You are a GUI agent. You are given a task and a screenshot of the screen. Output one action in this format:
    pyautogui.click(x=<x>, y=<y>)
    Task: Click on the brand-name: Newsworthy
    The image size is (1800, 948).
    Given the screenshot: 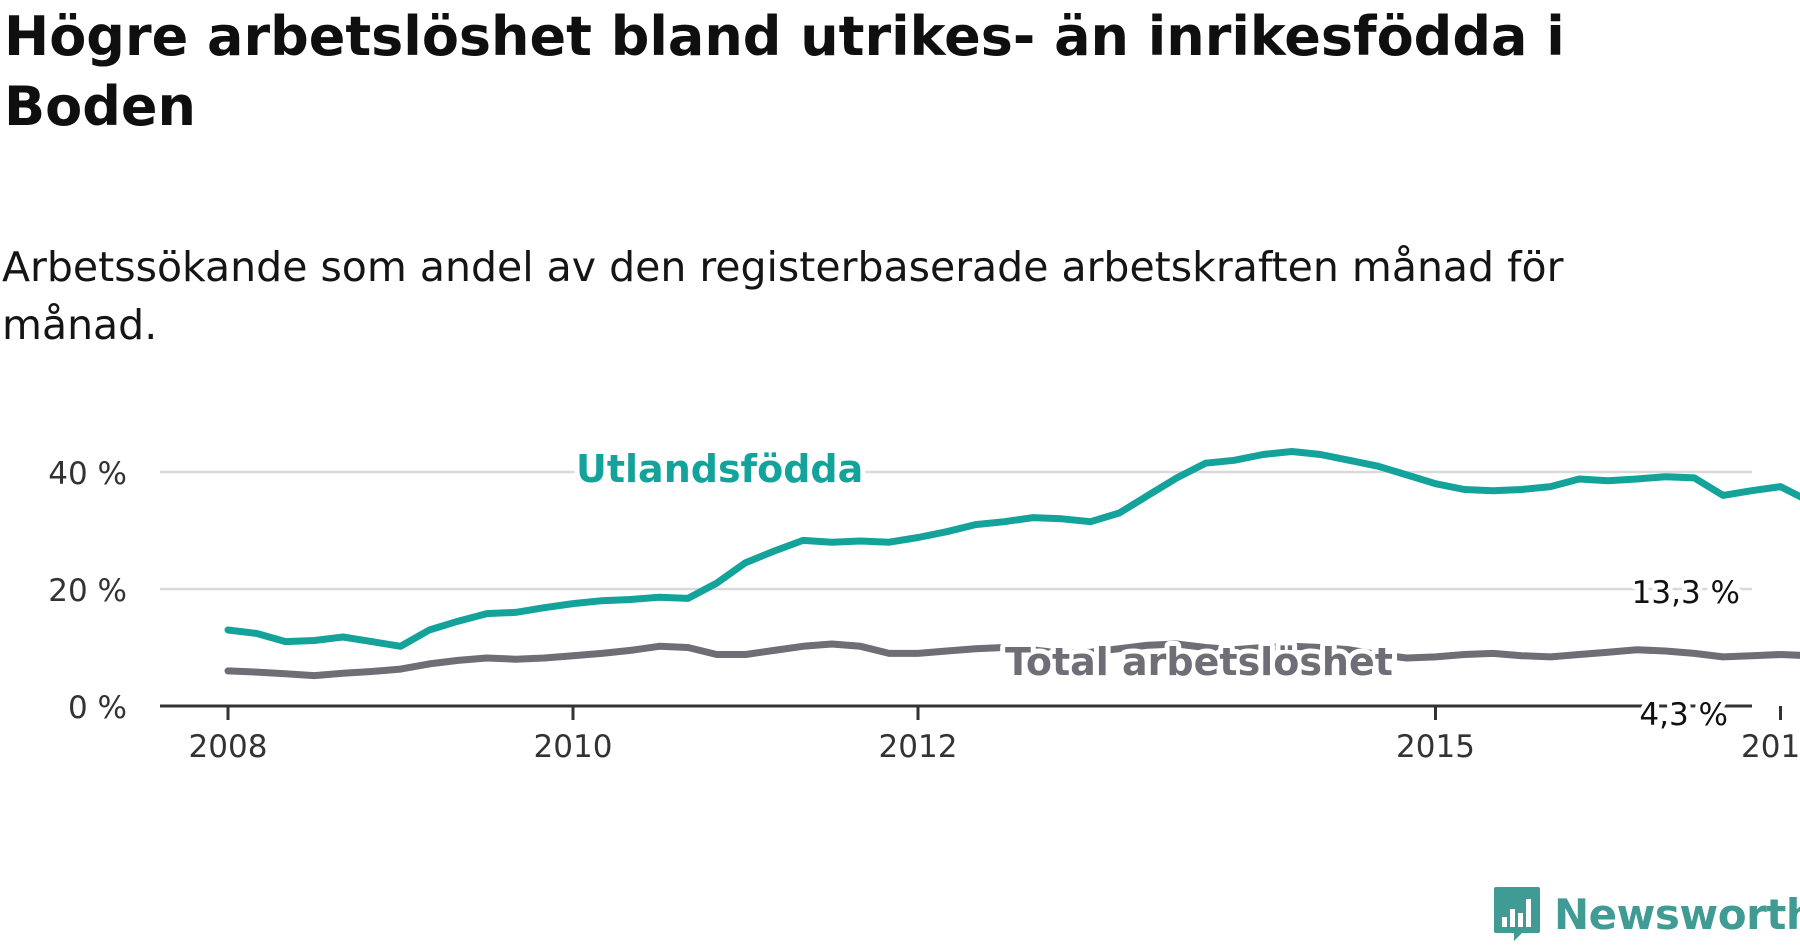 What is the action you would take?
    pyautogui.click(x=1677, y=914)
    